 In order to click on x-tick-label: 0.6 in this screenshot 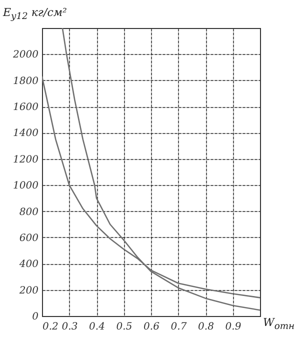, I will do `click(152, 327)`.